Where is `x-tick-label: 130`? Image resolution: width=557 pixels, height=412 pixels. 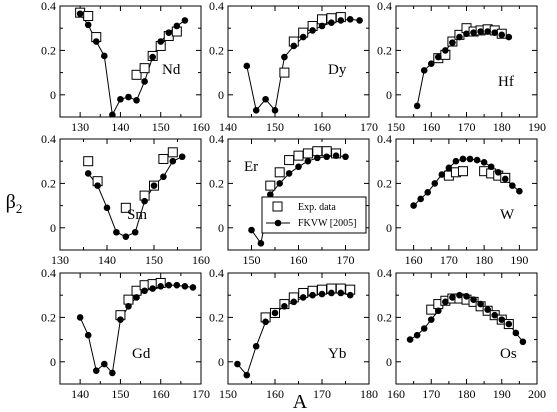
x-tick-label: 130 is located at coordinates (80, 127).